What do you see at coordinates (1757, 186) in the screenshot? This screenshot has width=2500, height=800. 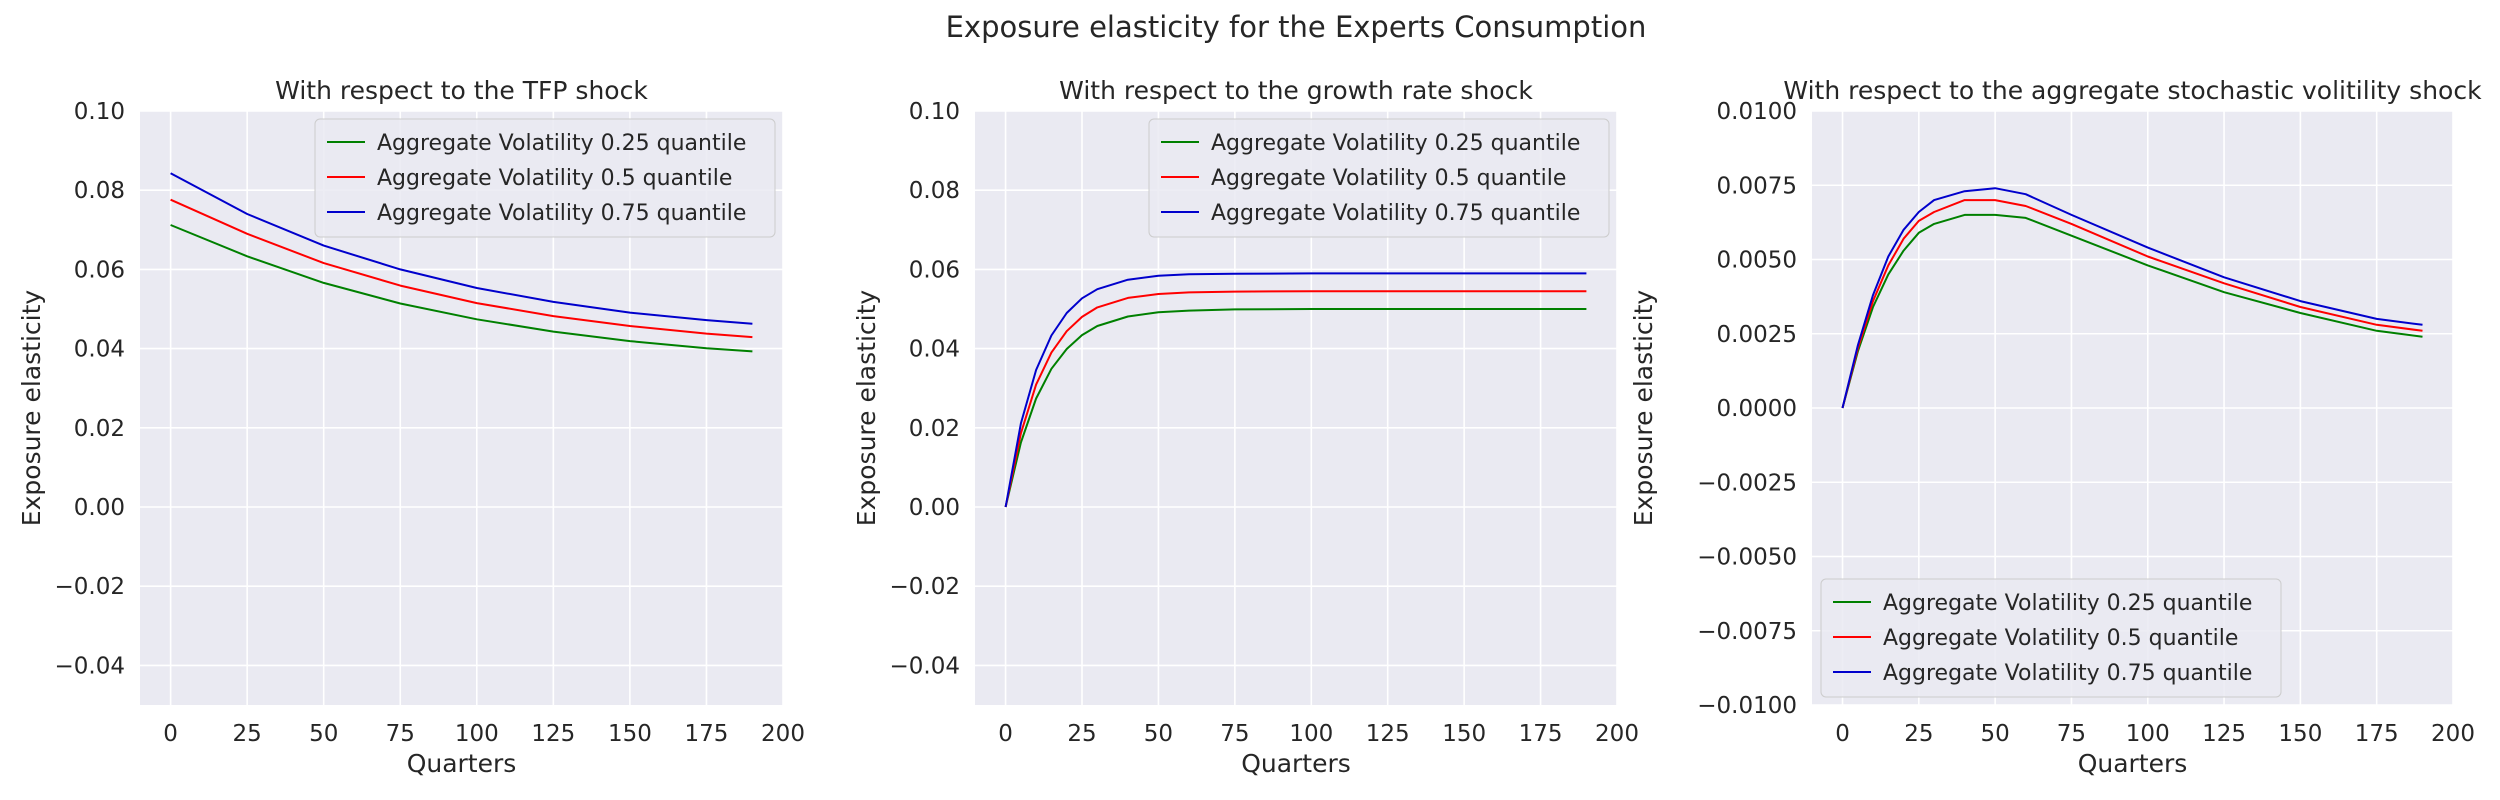 I see `y-tick-label: 0.0075` at bounding box center [1757, 186].